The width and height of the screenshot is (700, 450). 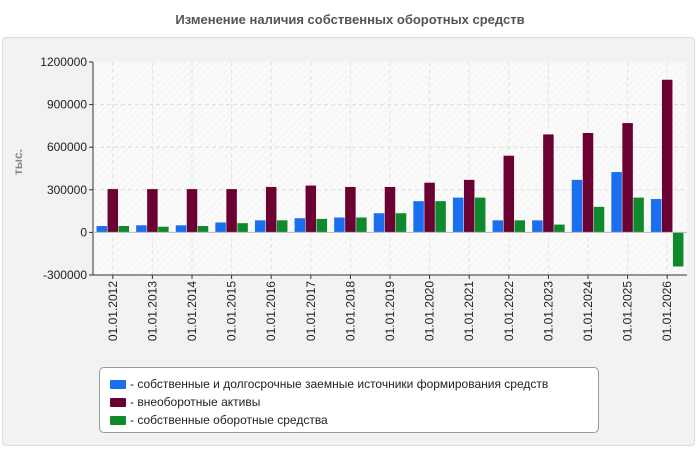 What do you see at coordinates (354, 420) in the screenshot?
I see `legend-item-working-capital: - собственные оборотные средства` at bounding box center [354, 420].